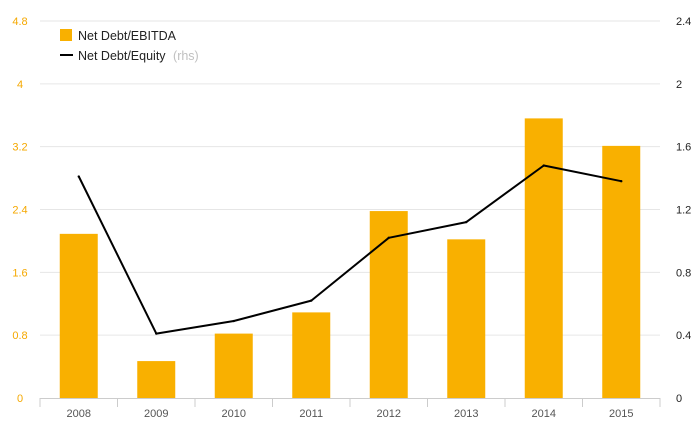 The width and height of the screenshot is (700, 433). Describe the element at coordinates (311, 414) in the screenshot. I see `x-tick-label: 2011` at that location.